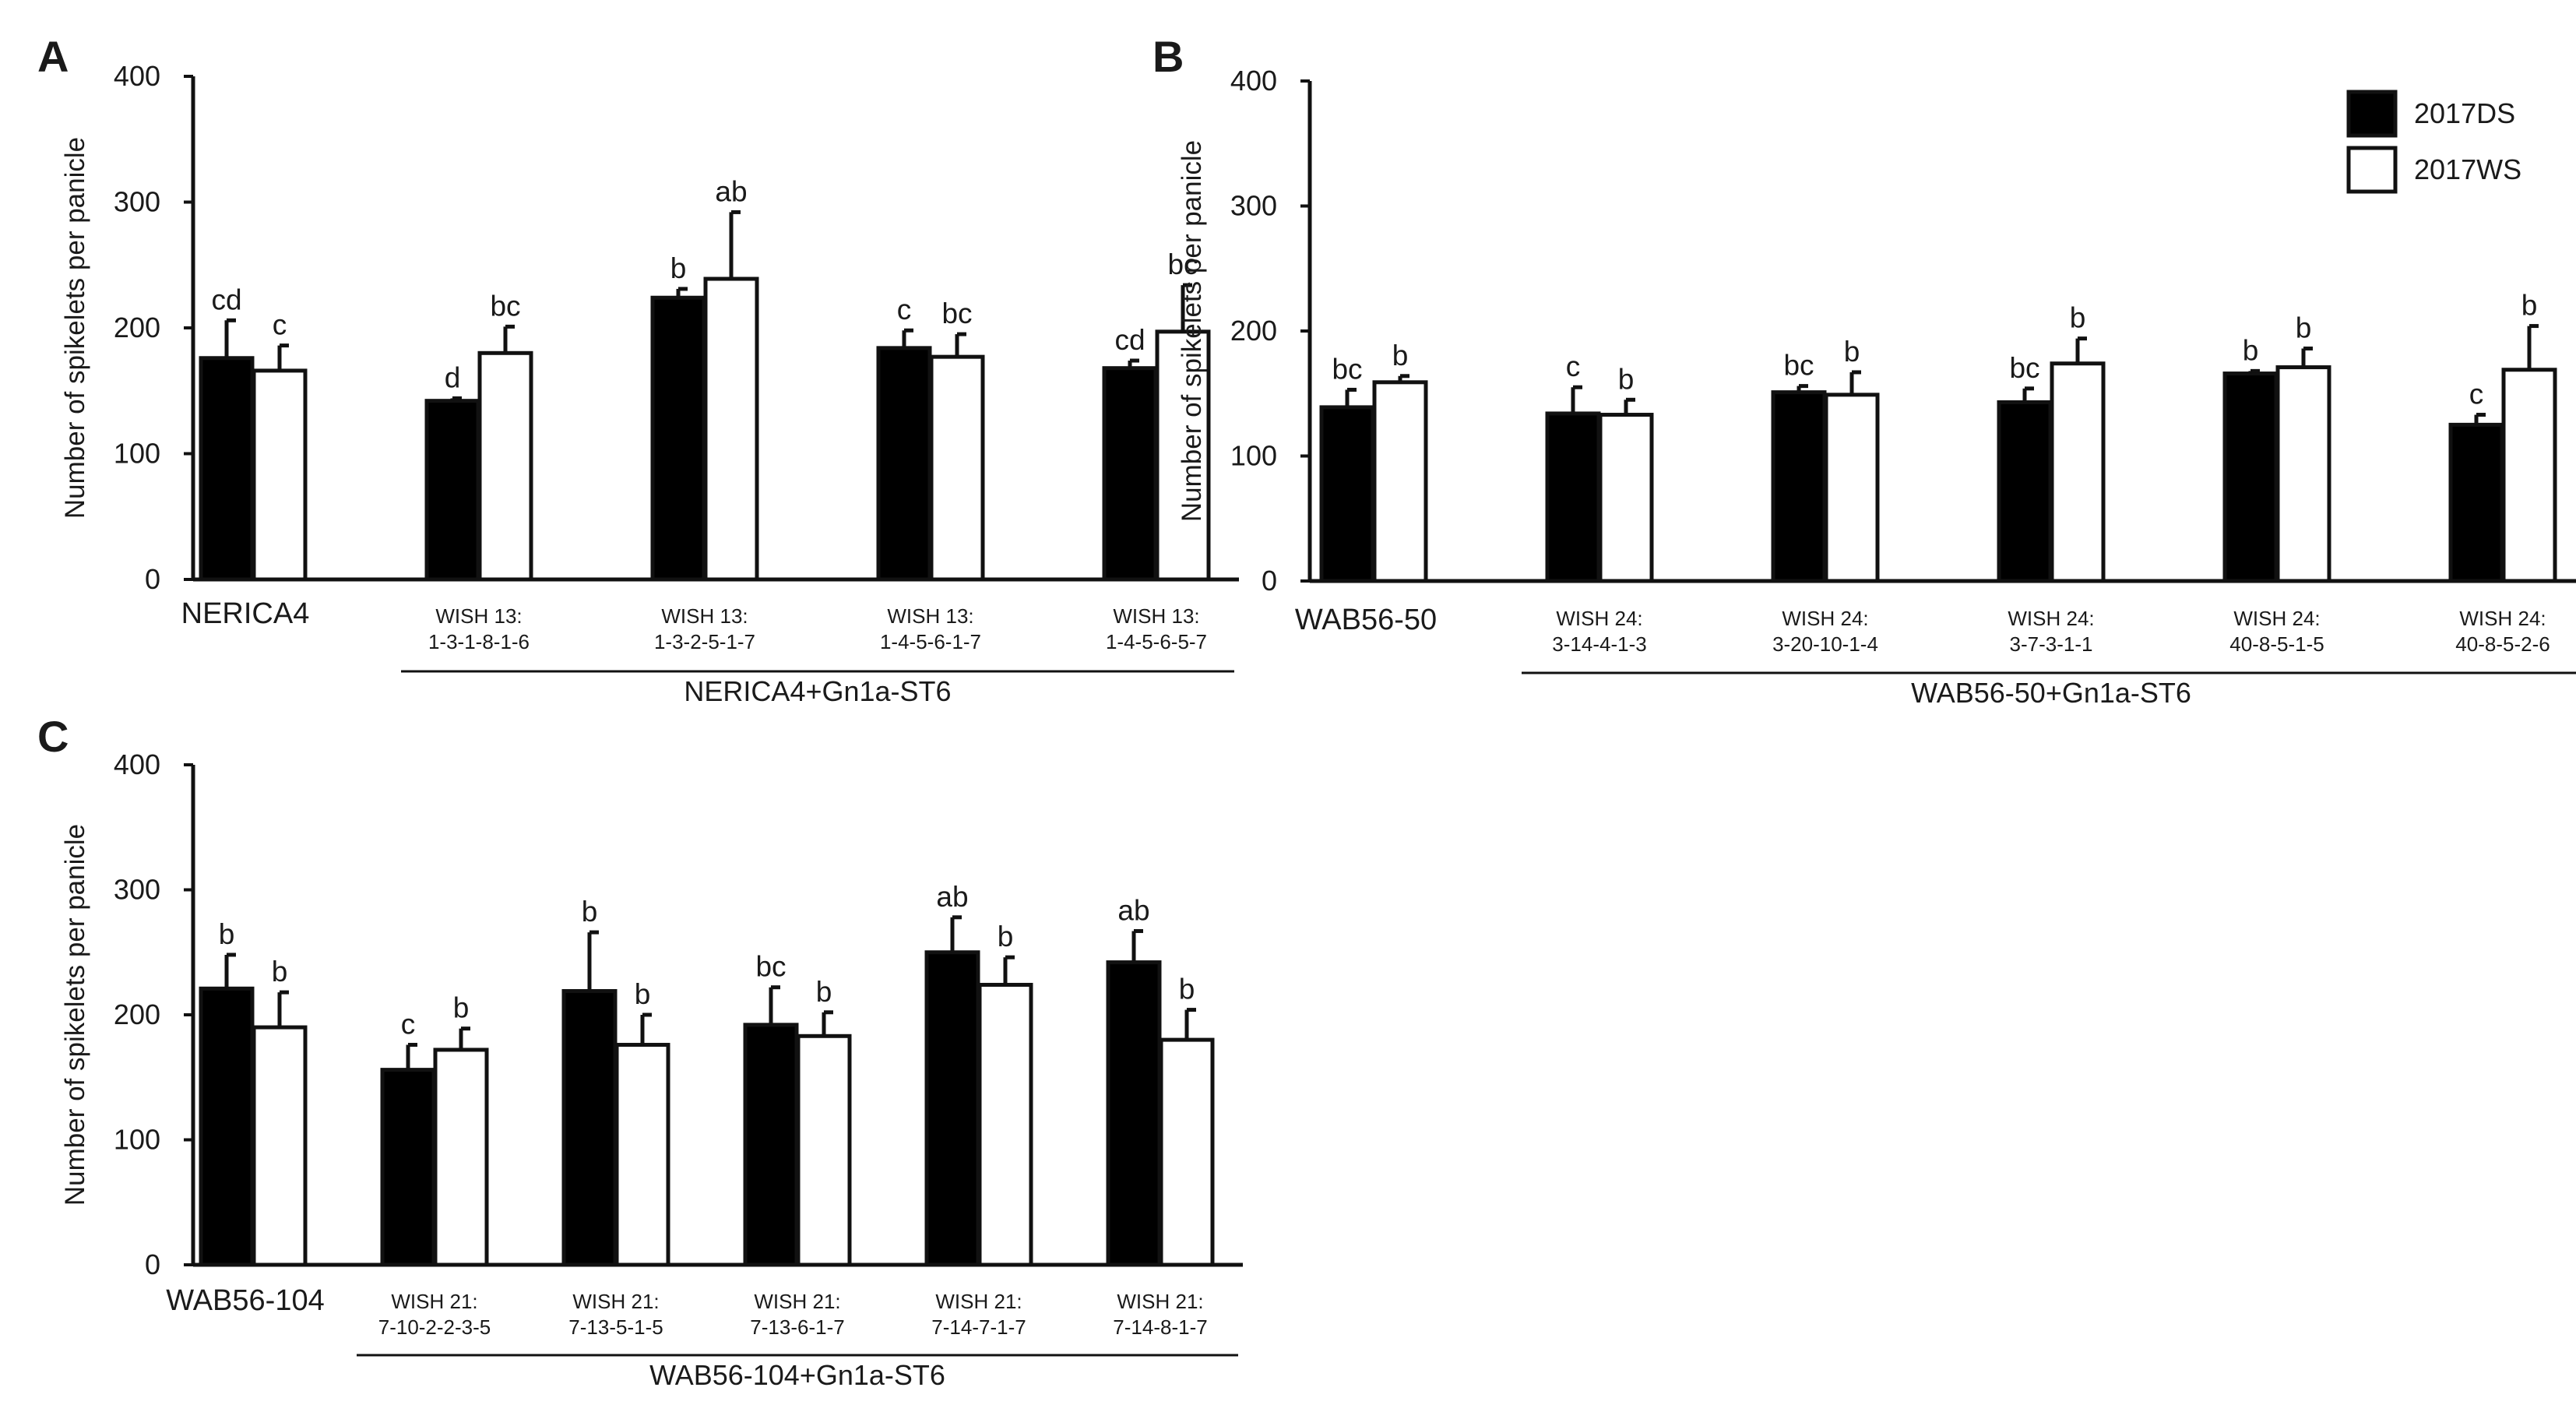  I want to click on category-label-line2: 7-13-5-1-5, so click(615, 1327).